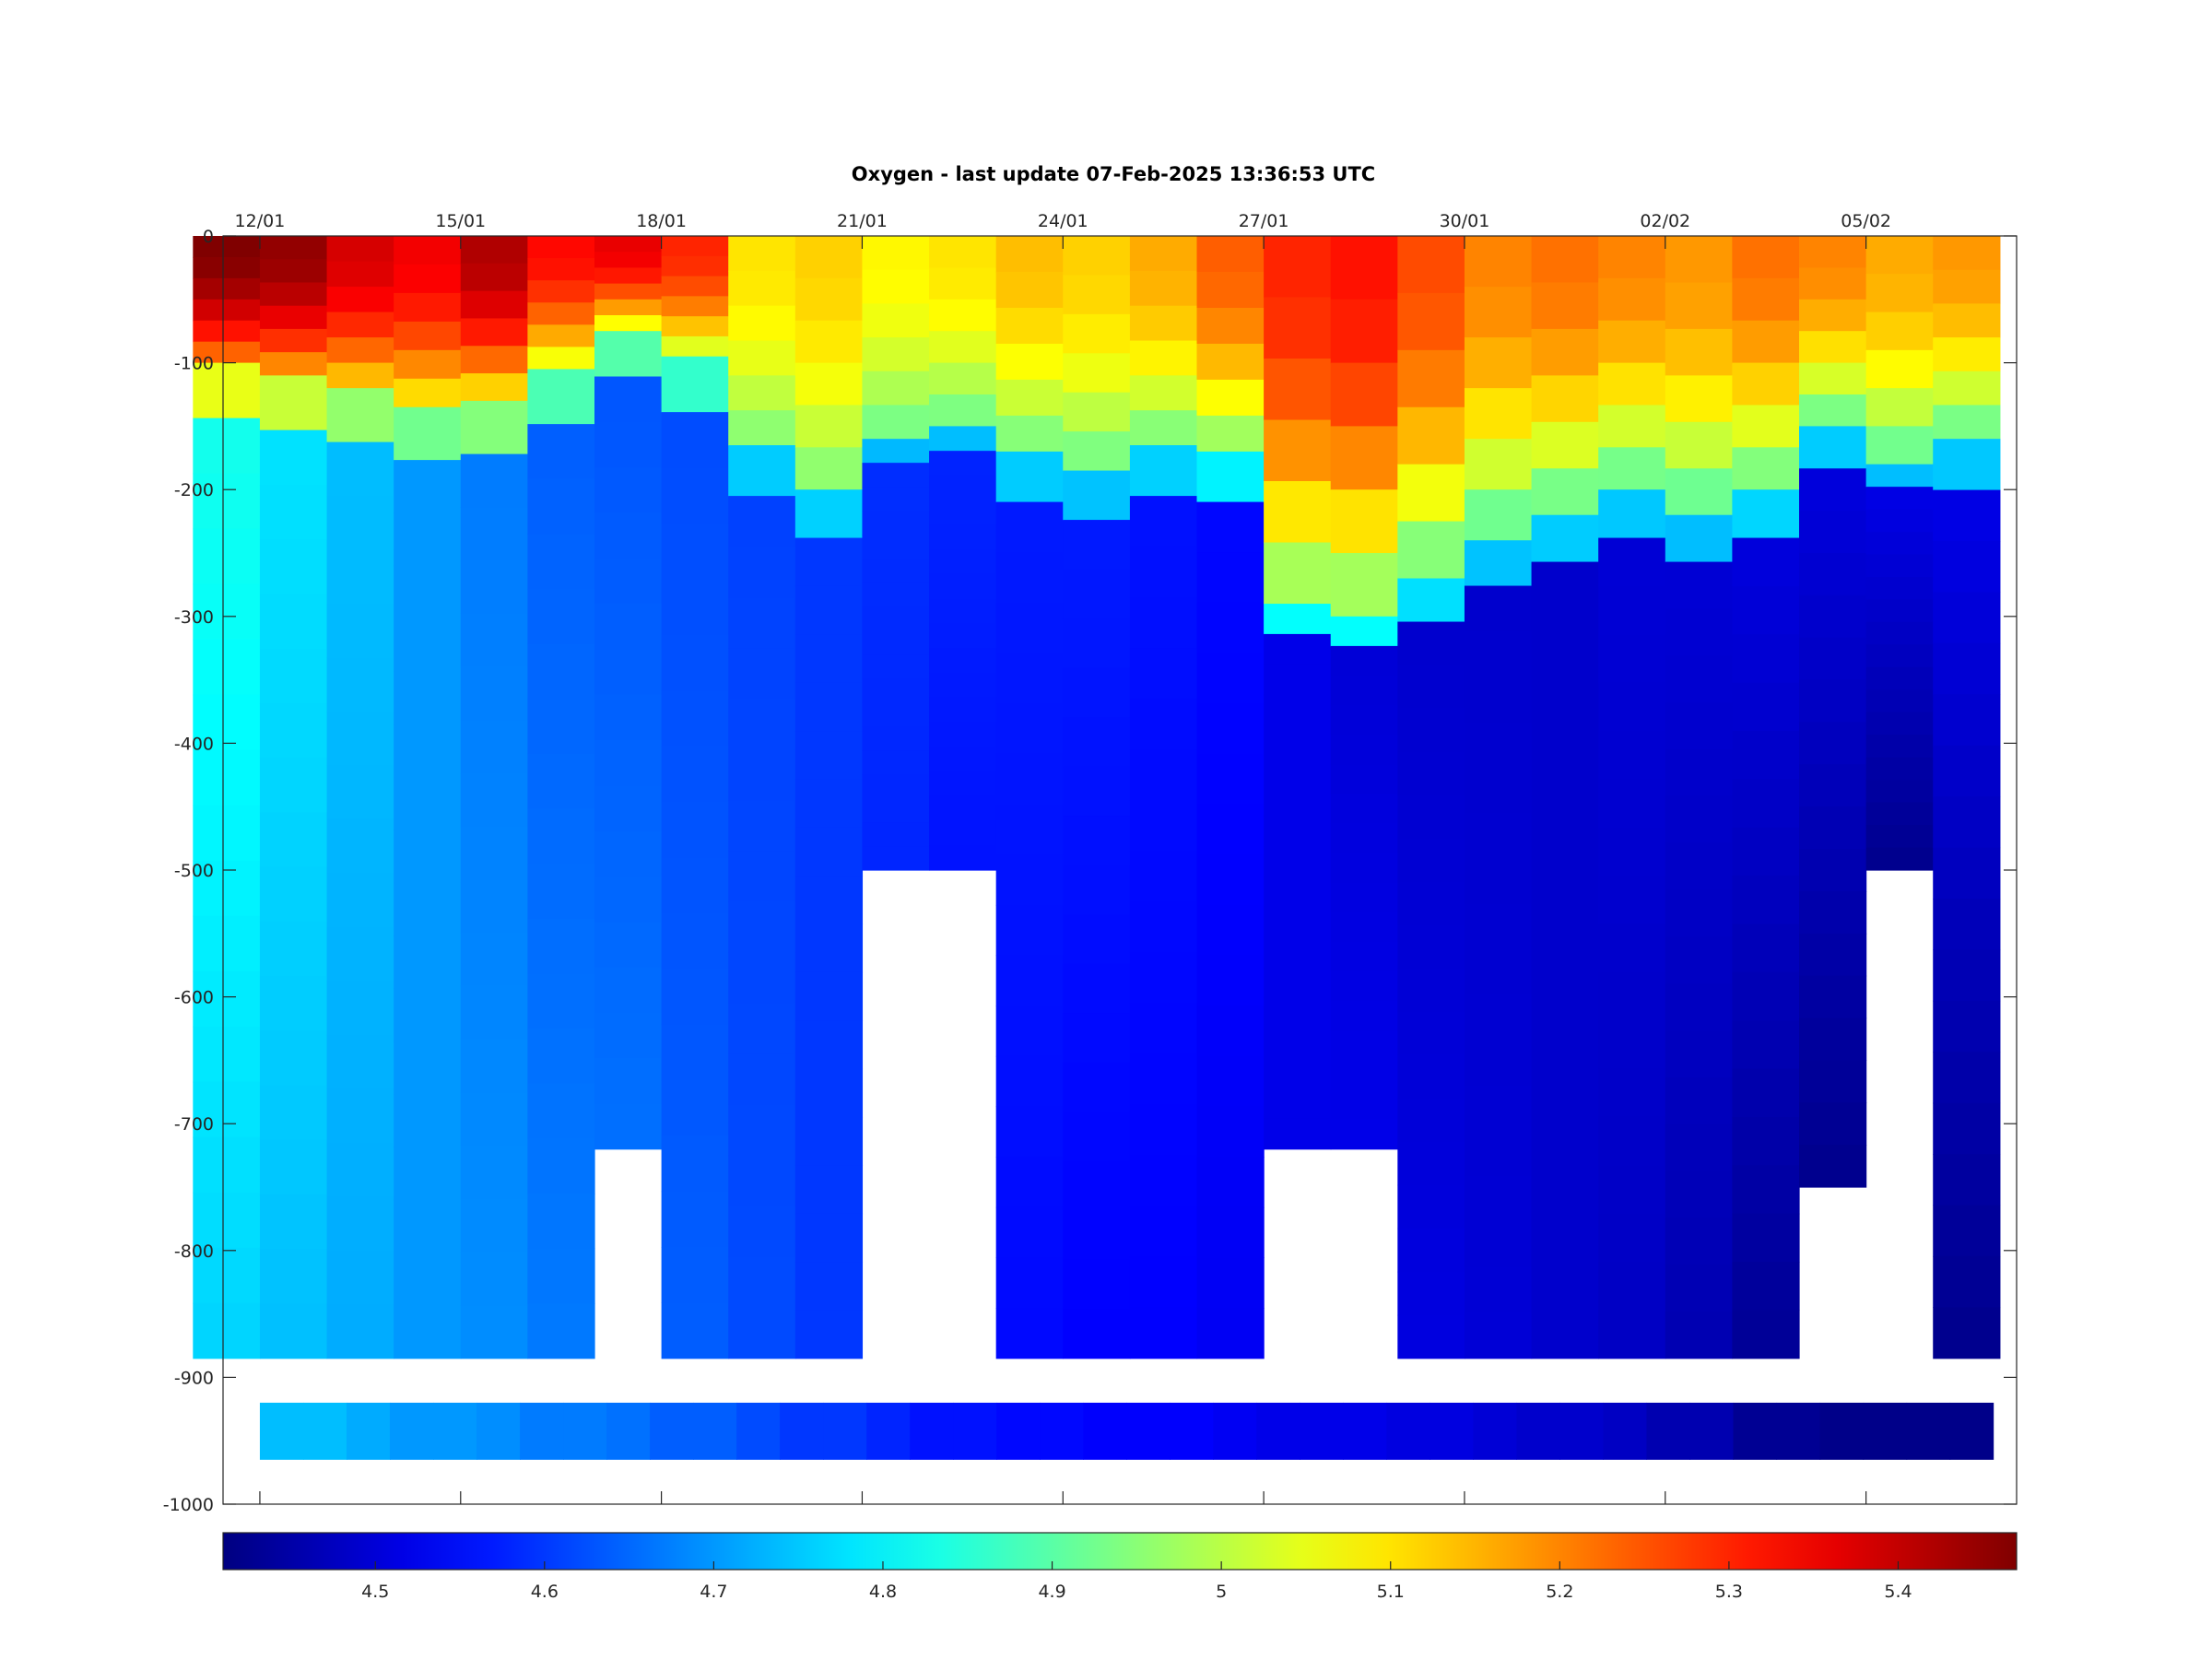 The height and width of the screenshot is (1659, 2212). I want to click on y-tick-label: -1000, so click(188, 1505).